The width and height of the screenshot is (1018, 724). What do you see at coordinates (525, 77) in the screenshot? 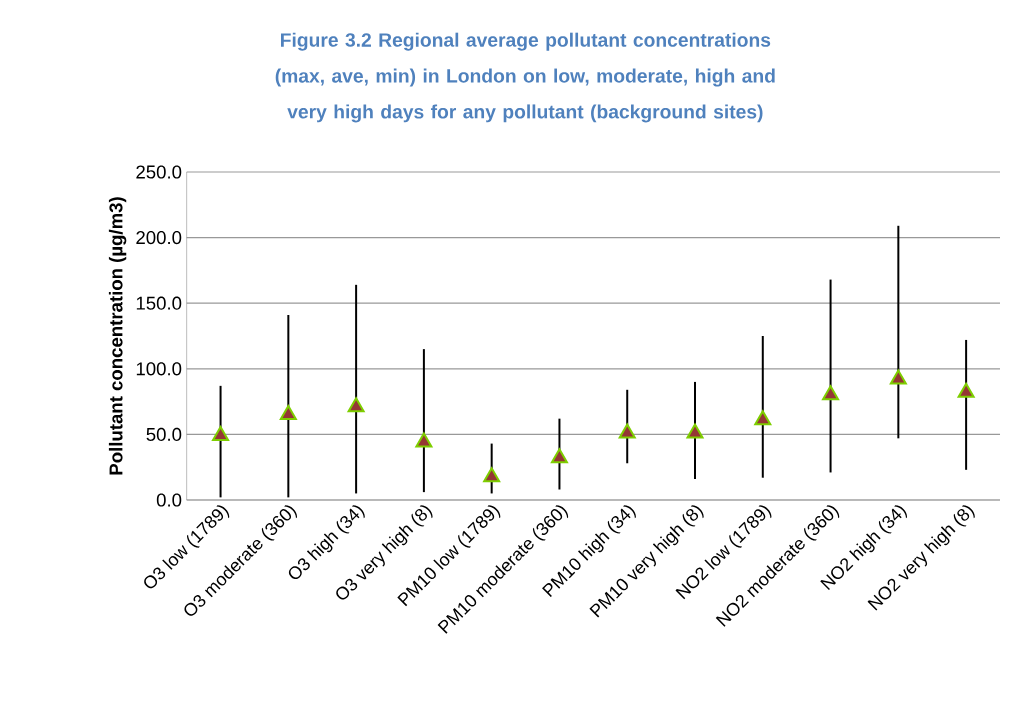
I see `chart-title: Figure 3.2 Regional average pollutant concentrations (max, ave, min) in London on low, moderate, high and very high days for any pollutant (background sites)` at bounding box center [525, 77].